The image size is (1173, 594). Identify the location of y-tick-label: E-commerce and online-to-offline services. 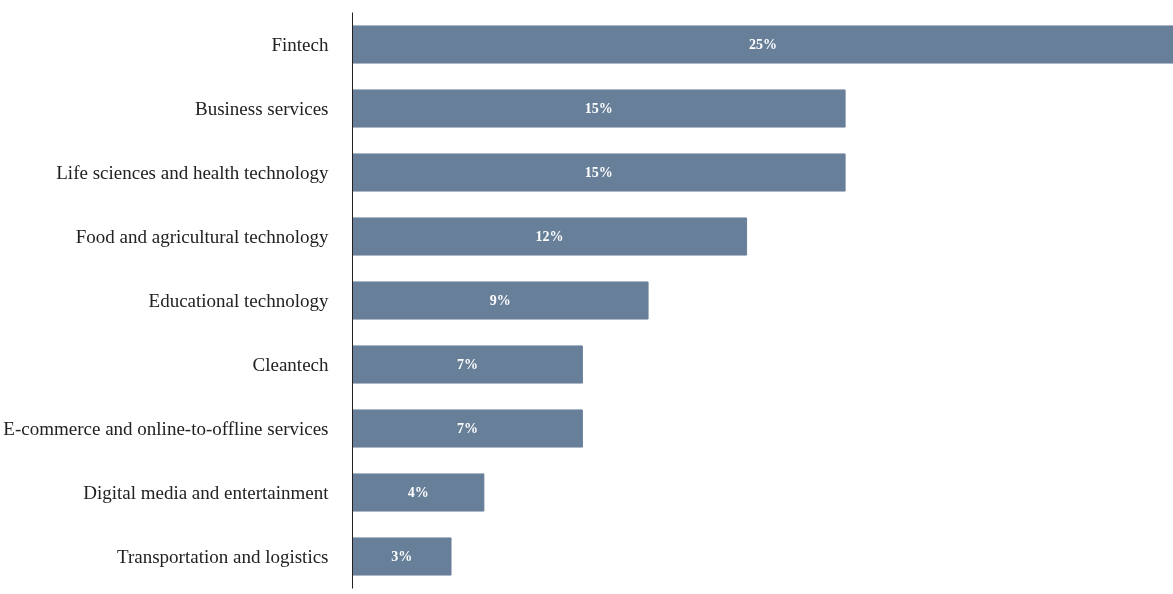
(166, 428).